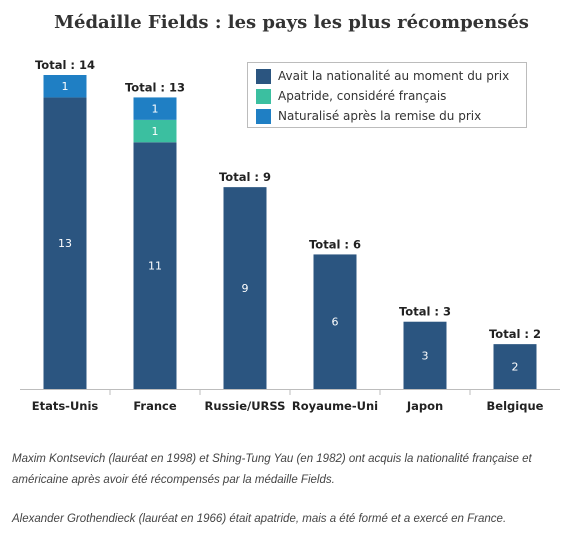 The height and width of the screenshot is (540, 583). I want to click on bar-value-label: 3, so click(425, 355).